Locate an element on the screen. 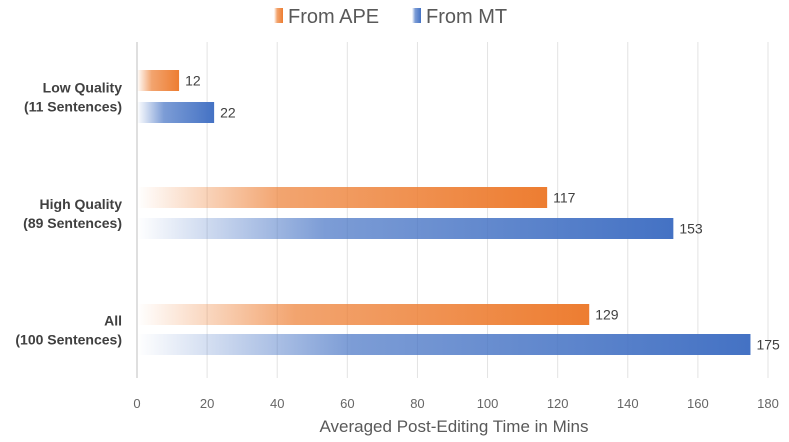 The width and height of the screenshot is (789, 442). x-axis-ticks: 0 20 40 60 80 100 120 140 160 180 is located at coordinates (455, 403).